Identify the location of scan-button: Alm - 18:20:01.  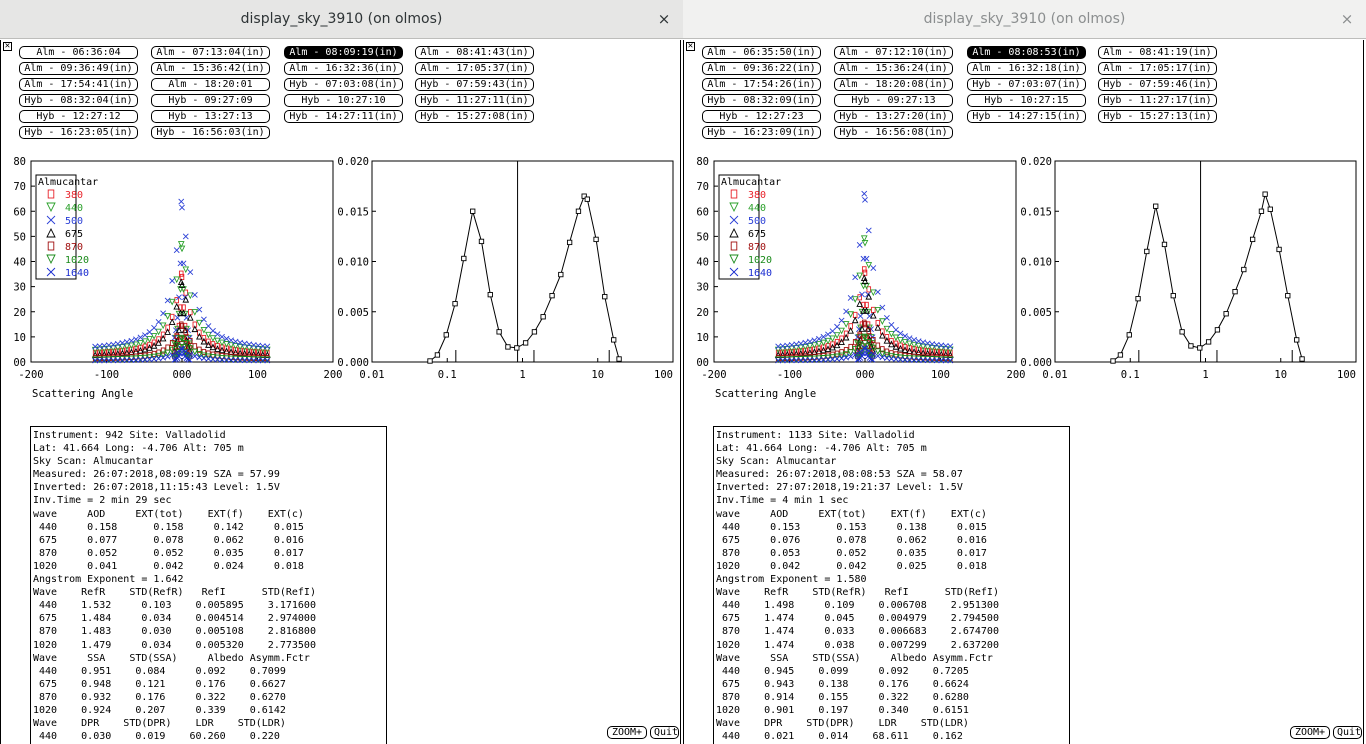
(210, 84).